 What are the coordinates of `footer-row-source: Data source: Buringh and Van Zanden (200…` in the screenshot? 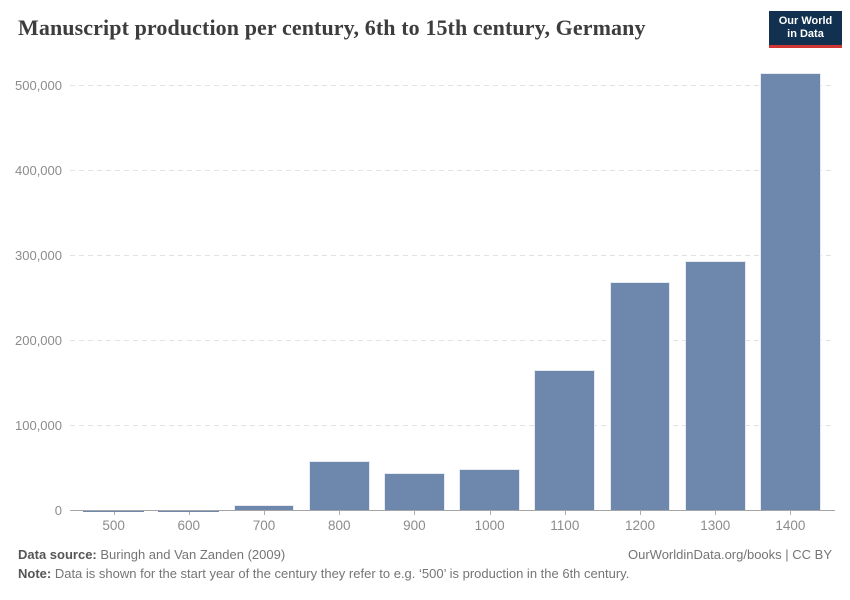 It's located at (425, 554).